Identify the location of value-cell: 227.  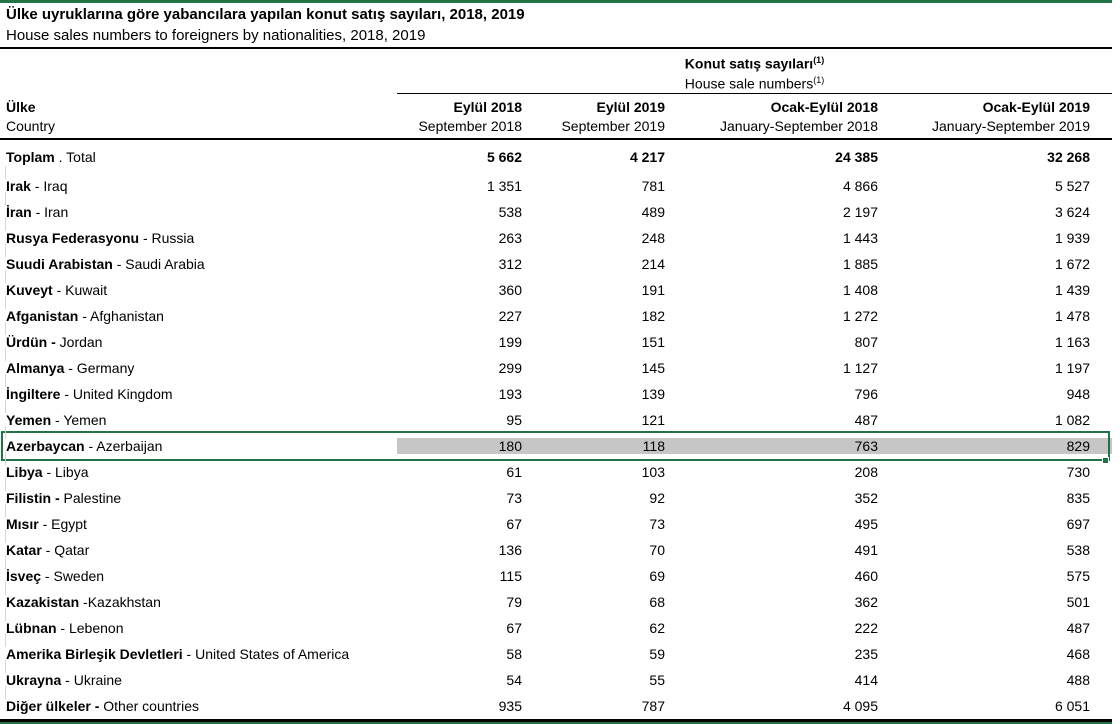
(510, 316).